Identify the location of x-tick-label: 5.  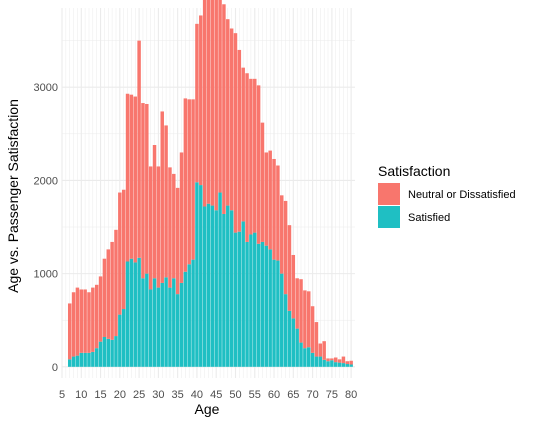
(62, 395).